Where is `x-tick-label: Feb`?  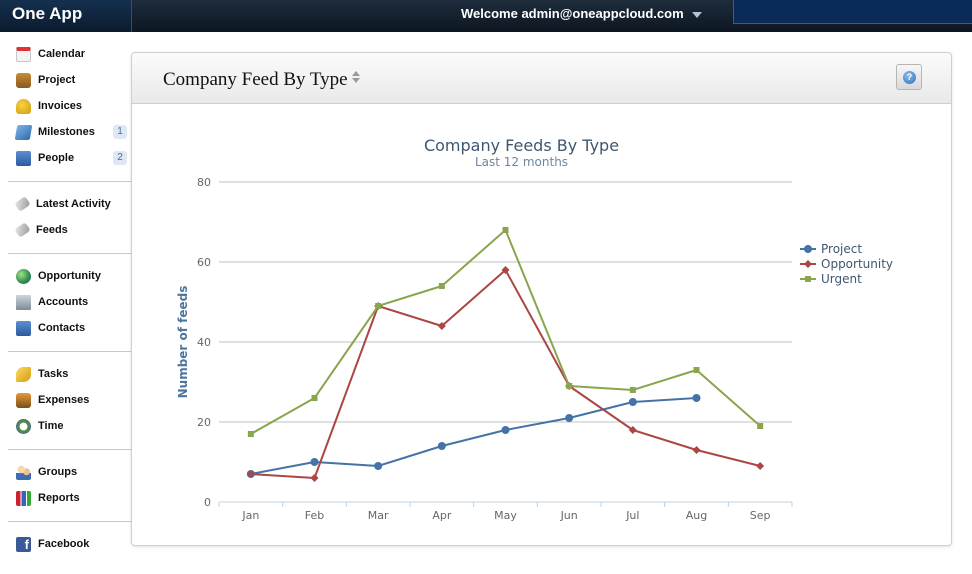 x-tick-label: Feb is located at coordinates (314, 515).